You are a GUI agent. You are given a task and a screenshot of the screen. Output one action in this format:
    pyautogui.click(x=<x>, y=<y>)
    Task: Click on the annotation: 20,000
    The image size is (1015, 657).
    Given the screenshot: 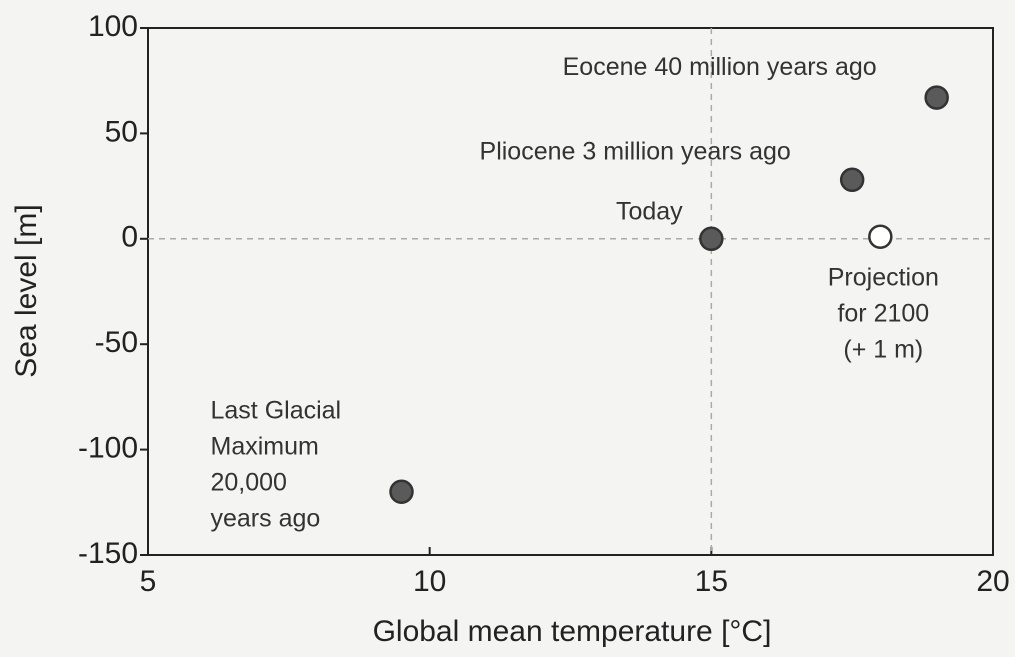 What is the action you would take?
    pyautogui.click(x=249, y=482)
    